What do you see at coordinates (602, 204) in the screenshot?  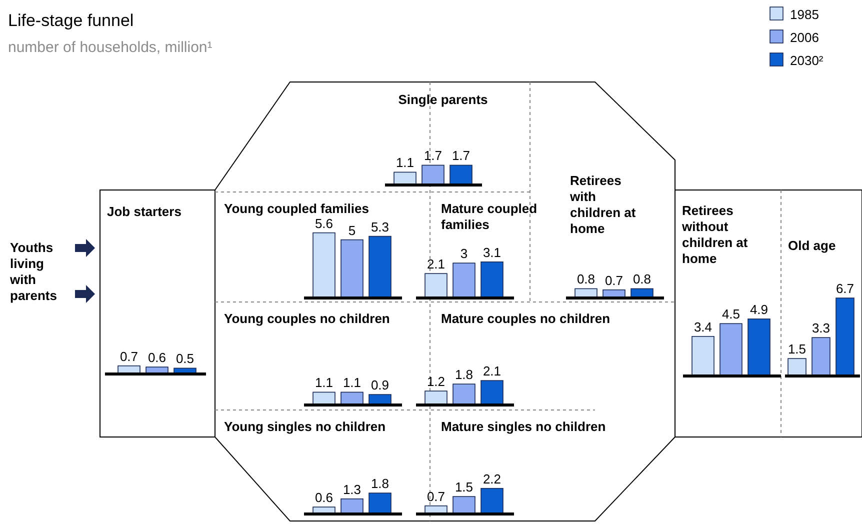 I see `chart-title: Retirees with children at home` at bounding box center [602, 204].